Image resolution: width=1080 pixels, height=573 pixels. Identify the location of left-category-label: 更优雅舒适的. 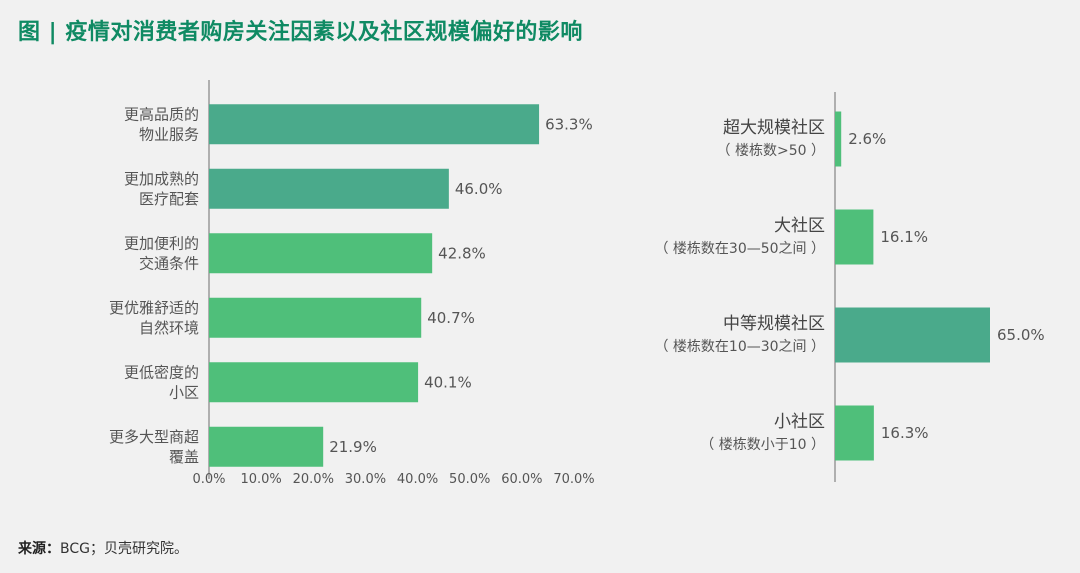
(154, 308).